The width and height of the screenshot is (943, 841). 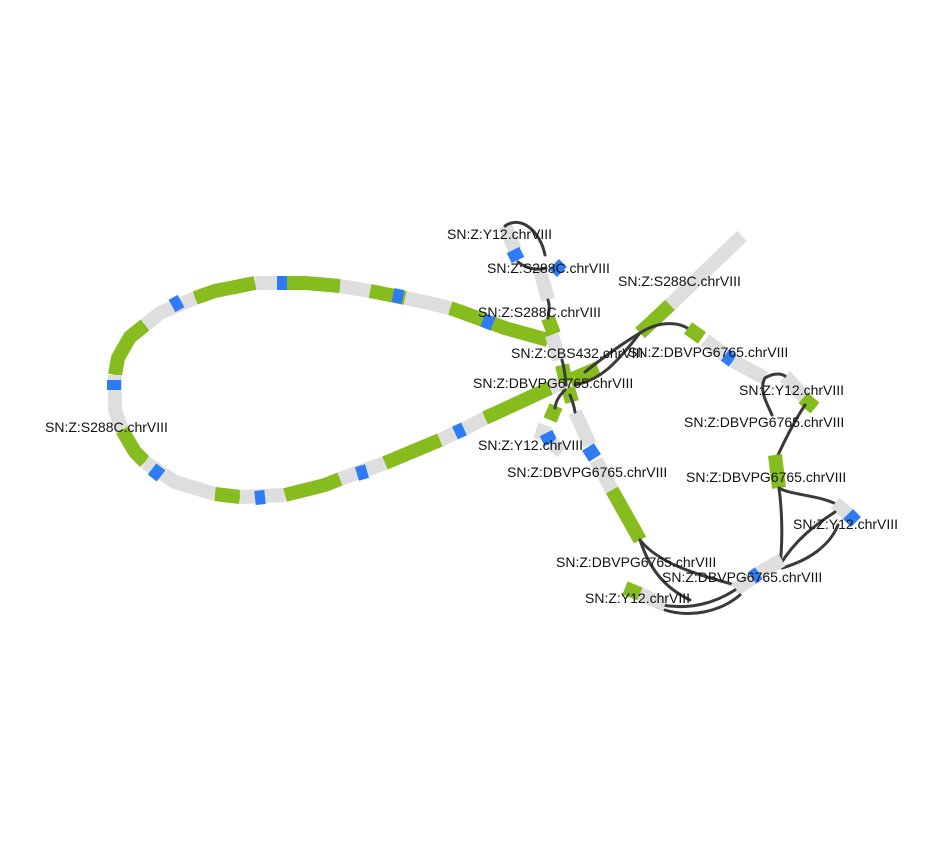 I want to click on right-cycle, so click(x=772, y=446).